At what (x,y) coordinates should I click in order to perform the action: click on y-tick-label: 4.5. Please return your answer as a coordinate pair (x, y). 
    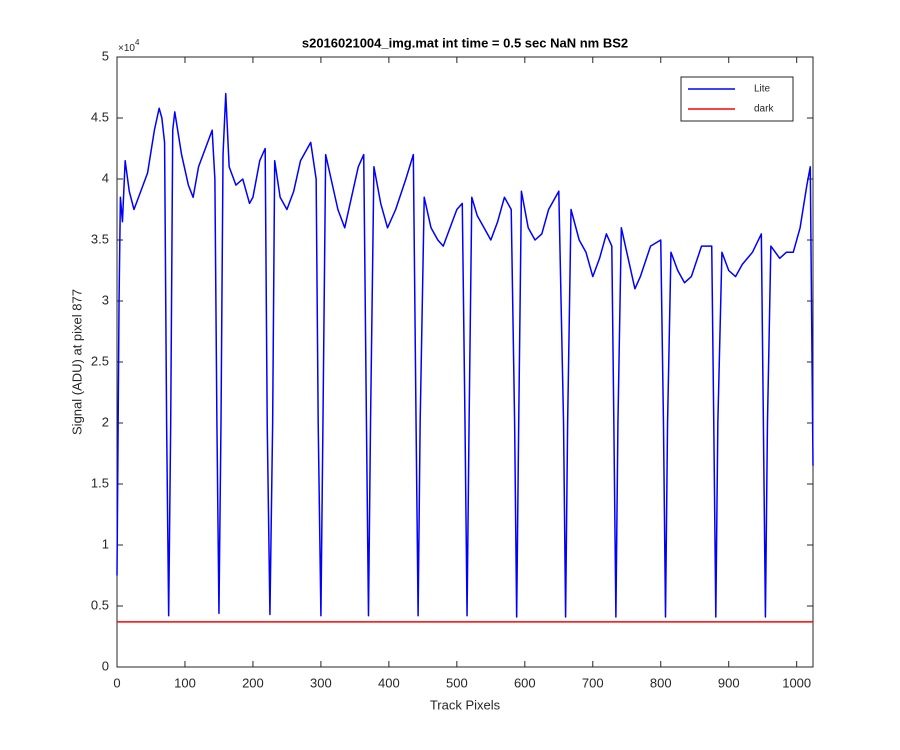
    Looking at the image, I should click on (100, 116).